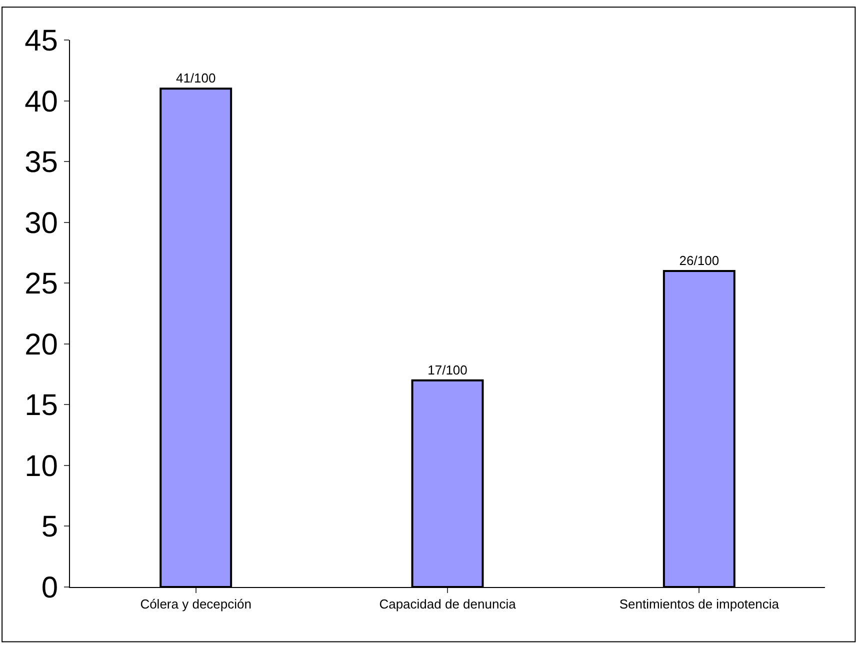 The height and width of the screenshot is (647, 865). Describe the element at coordinates (448, 604) in the screenshot. I see `x-tick-label: Capacidad de denuncia` at that location.